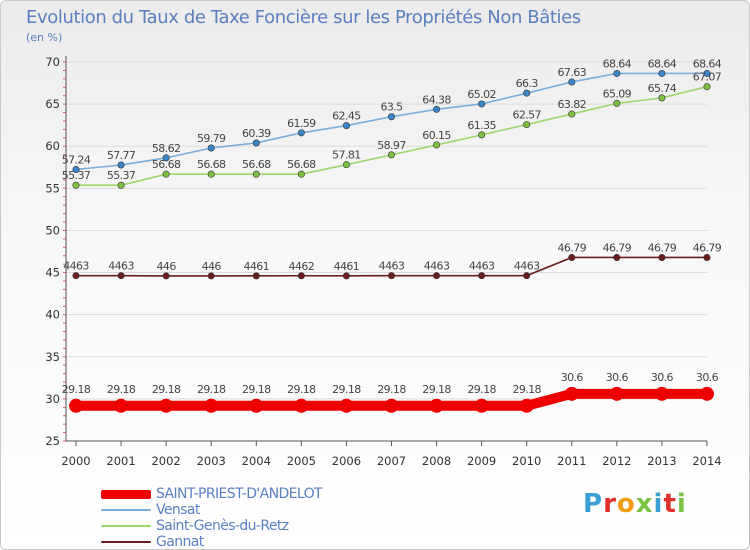 This screenshot has width=750, height=550. I want to click on legend-item: SAINT-PRIEST-D'ANDELOT, so click(231, 494).